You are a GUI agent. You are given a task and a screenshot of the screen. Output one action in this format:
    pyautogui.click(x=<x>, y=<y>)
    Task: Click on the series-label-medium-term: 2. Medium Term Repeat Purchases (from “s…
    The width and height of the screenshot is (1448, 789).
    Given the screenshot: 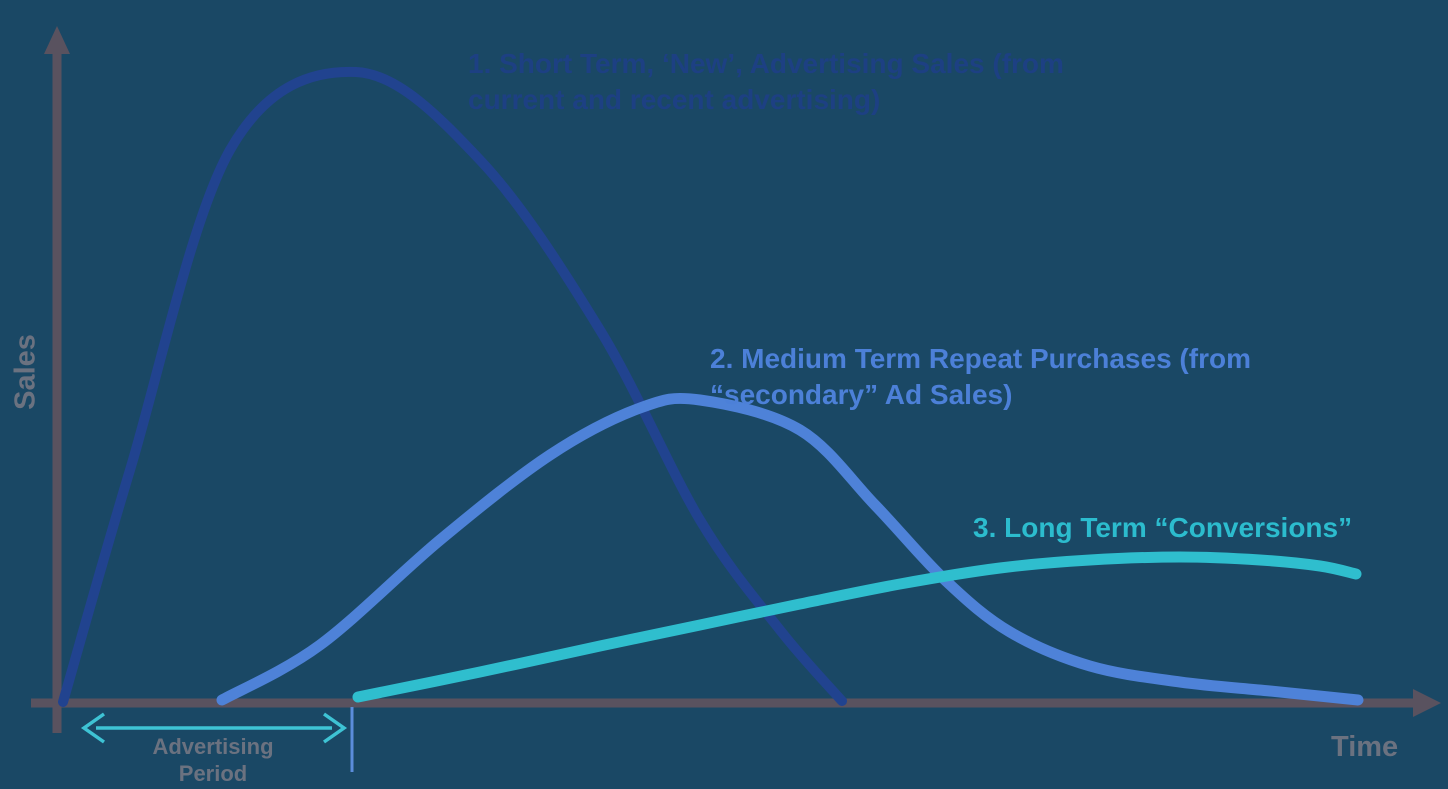 What is the action you would take?
    pyautogui.click(x=980, y=377)
    